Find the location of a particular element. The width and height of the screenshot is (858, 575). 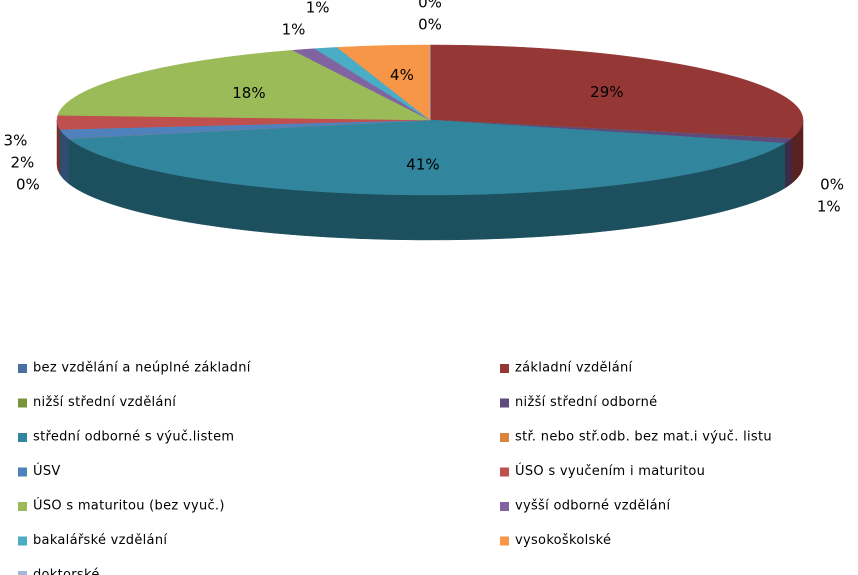

legend-label: vyšší odborné vzdělání is located at coordinates (592, 506).